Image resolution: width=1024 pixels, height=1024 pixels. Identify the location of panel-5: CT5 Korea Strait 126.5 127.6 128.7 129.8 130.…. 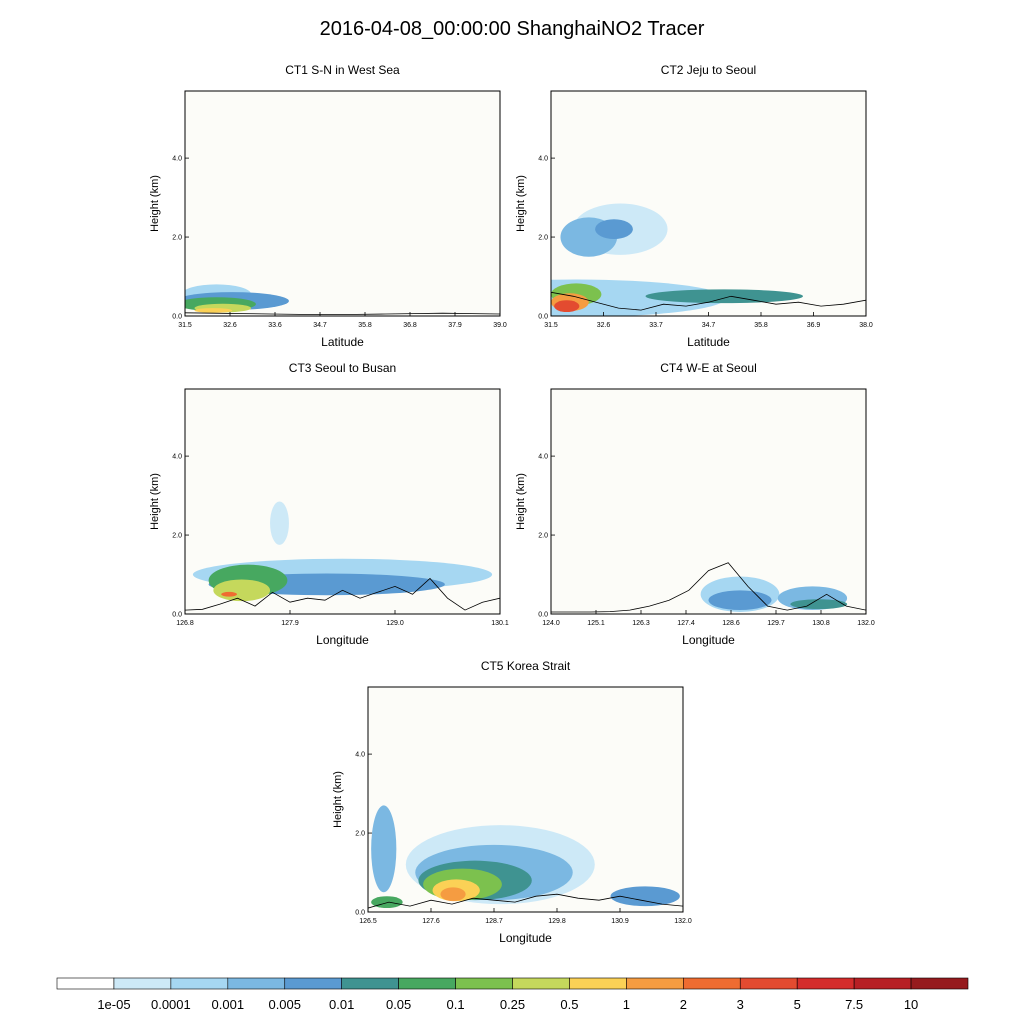
(512, 802).